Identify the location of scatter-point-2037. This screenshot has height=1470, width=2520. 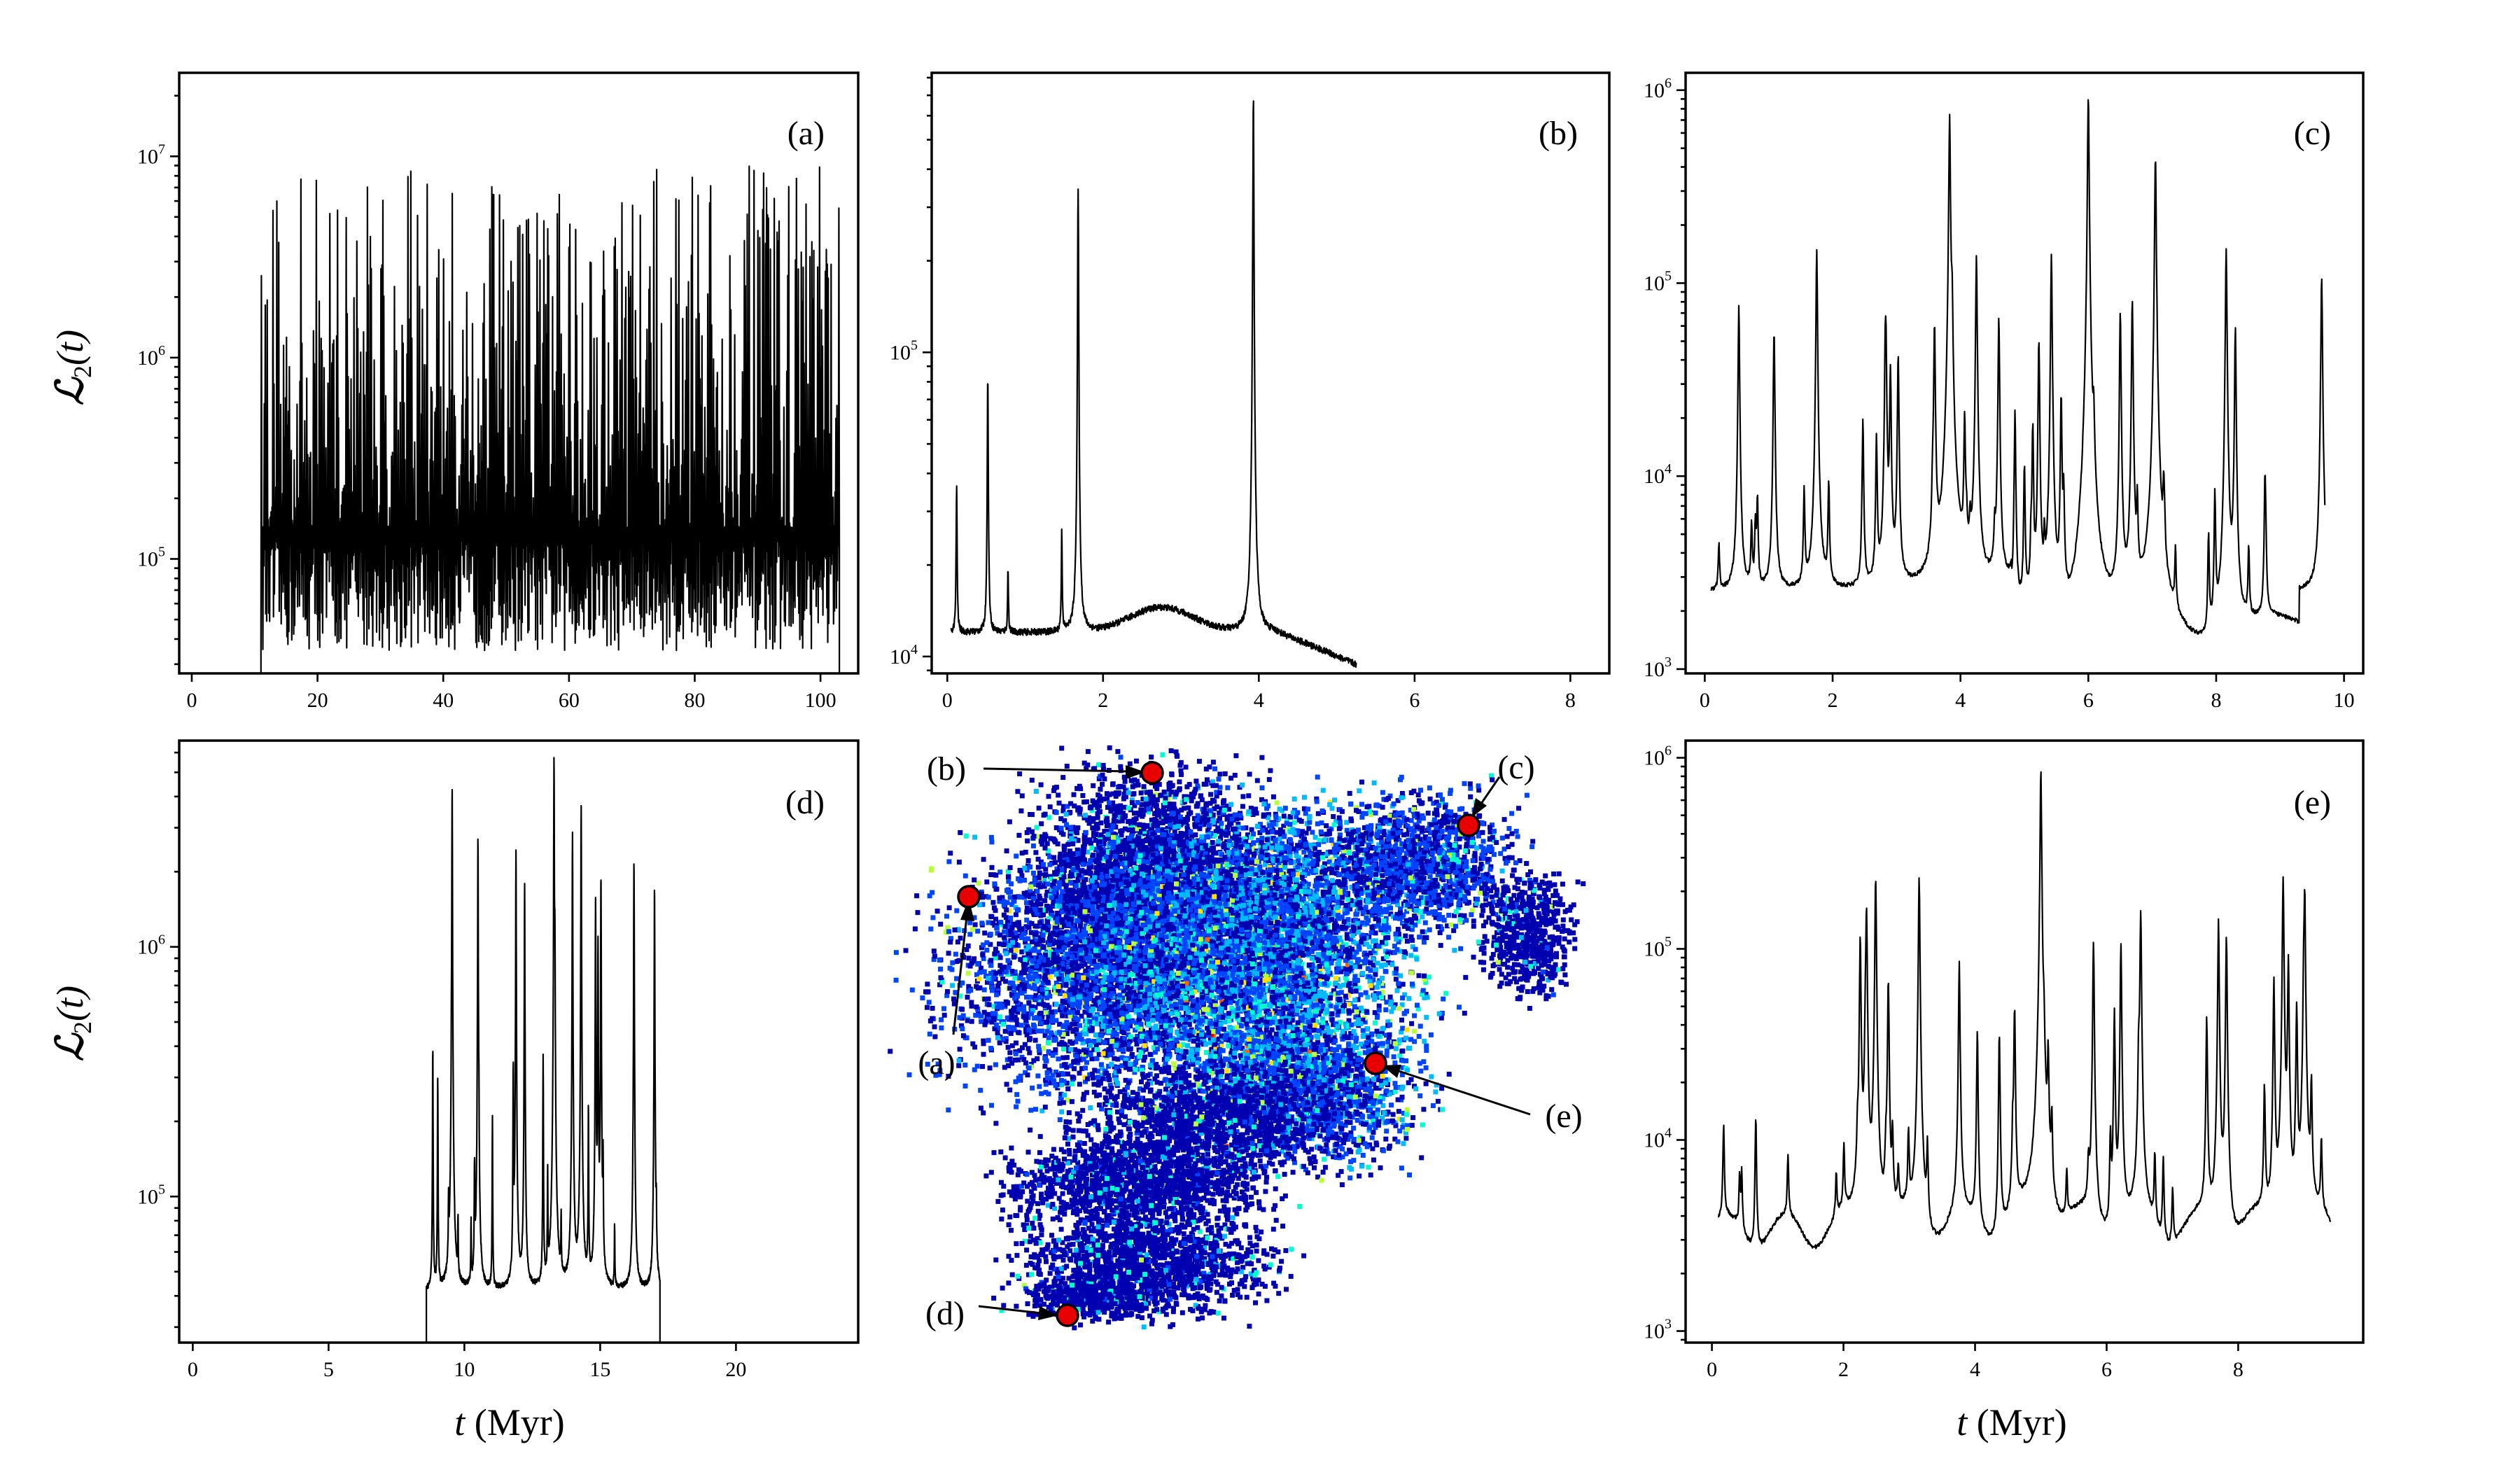
(1199, 761).